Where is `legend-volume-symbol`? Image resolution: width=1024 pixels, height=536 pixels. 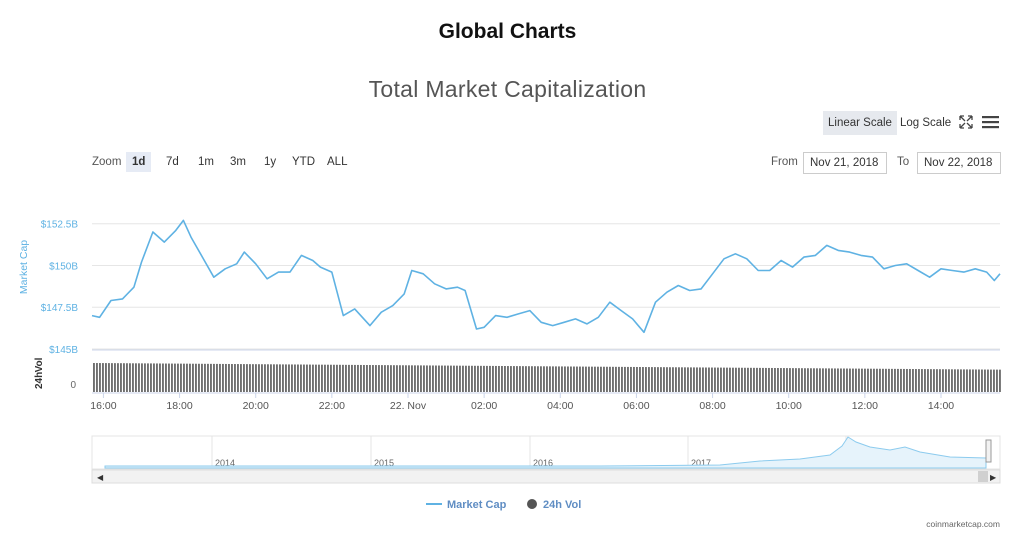
legend-volume-symbol is located at coordinates (532, 504).